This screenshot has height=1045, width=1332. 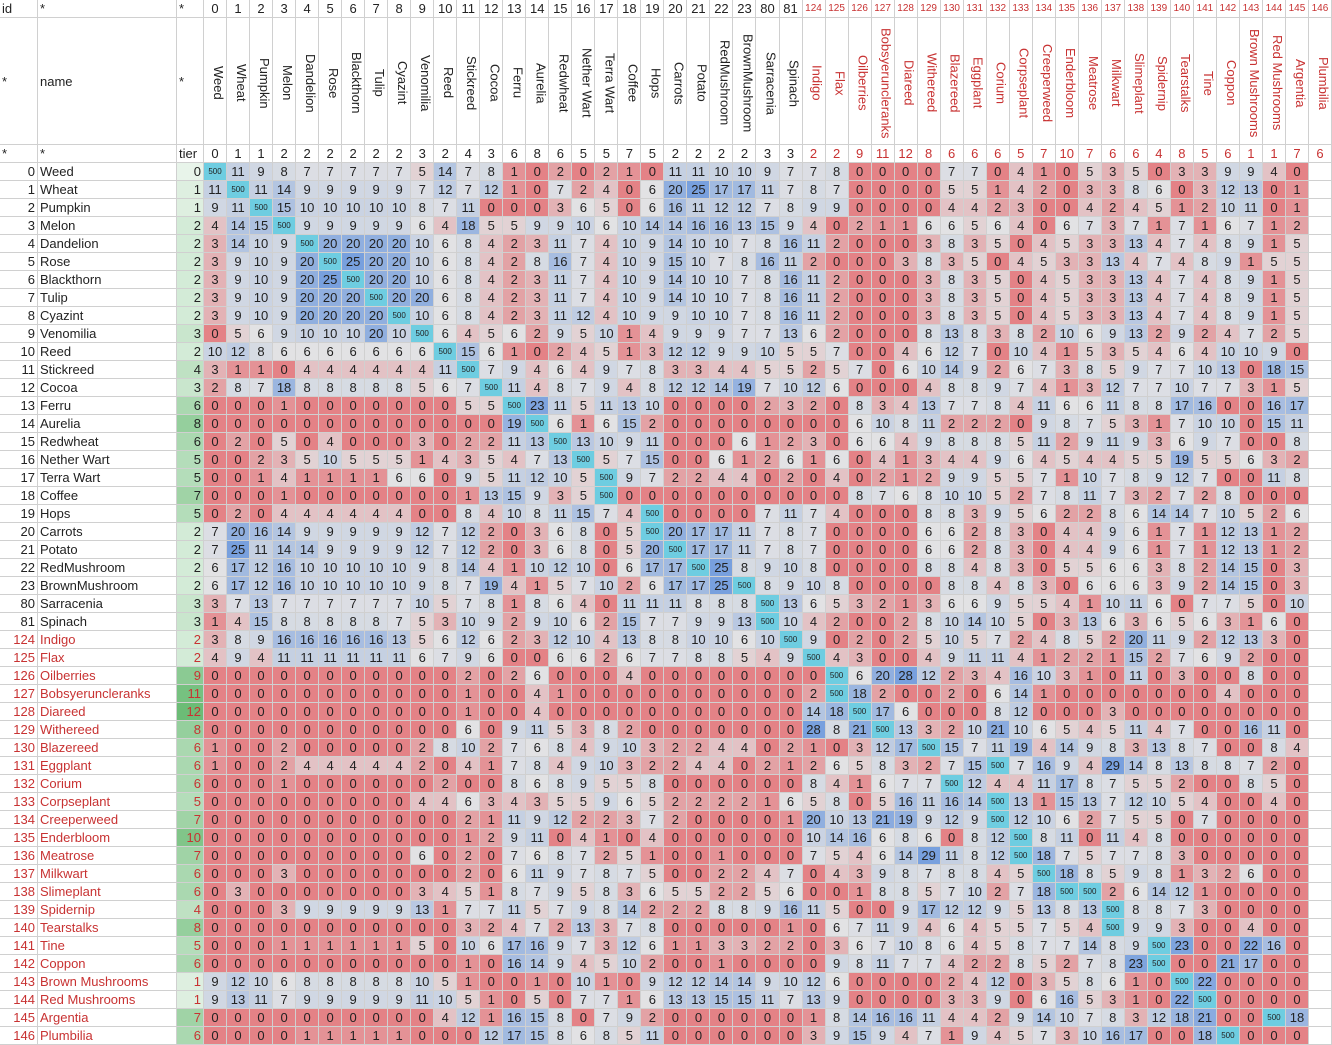 I want to click on column-id-header: 14, so click(x=538, y=9).